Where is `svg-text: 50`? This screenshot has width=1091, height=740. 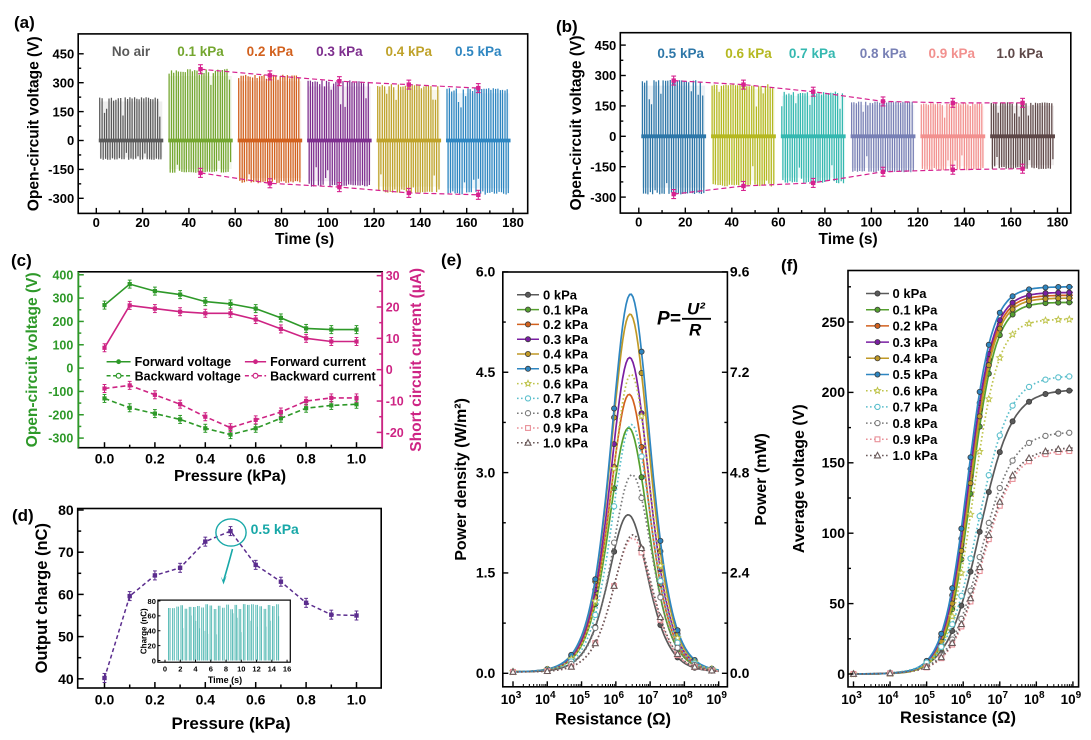
svg-text: 50 is located at coordinates (66, 637).